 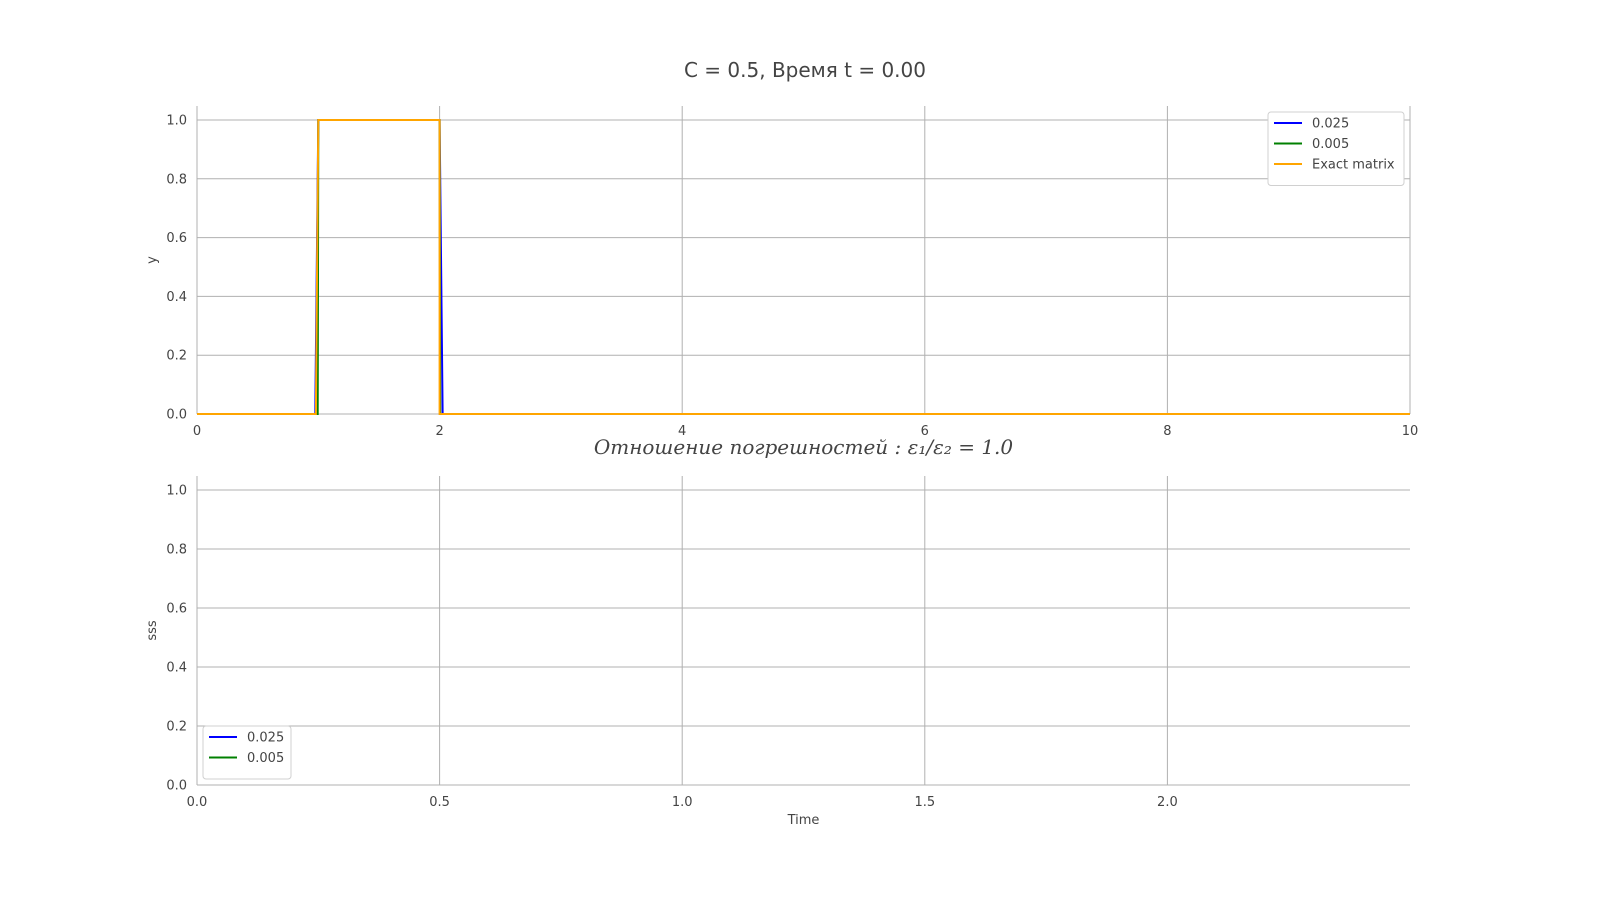 I want to click on x-tick-label: 0.5, so click(x=439, y=802).